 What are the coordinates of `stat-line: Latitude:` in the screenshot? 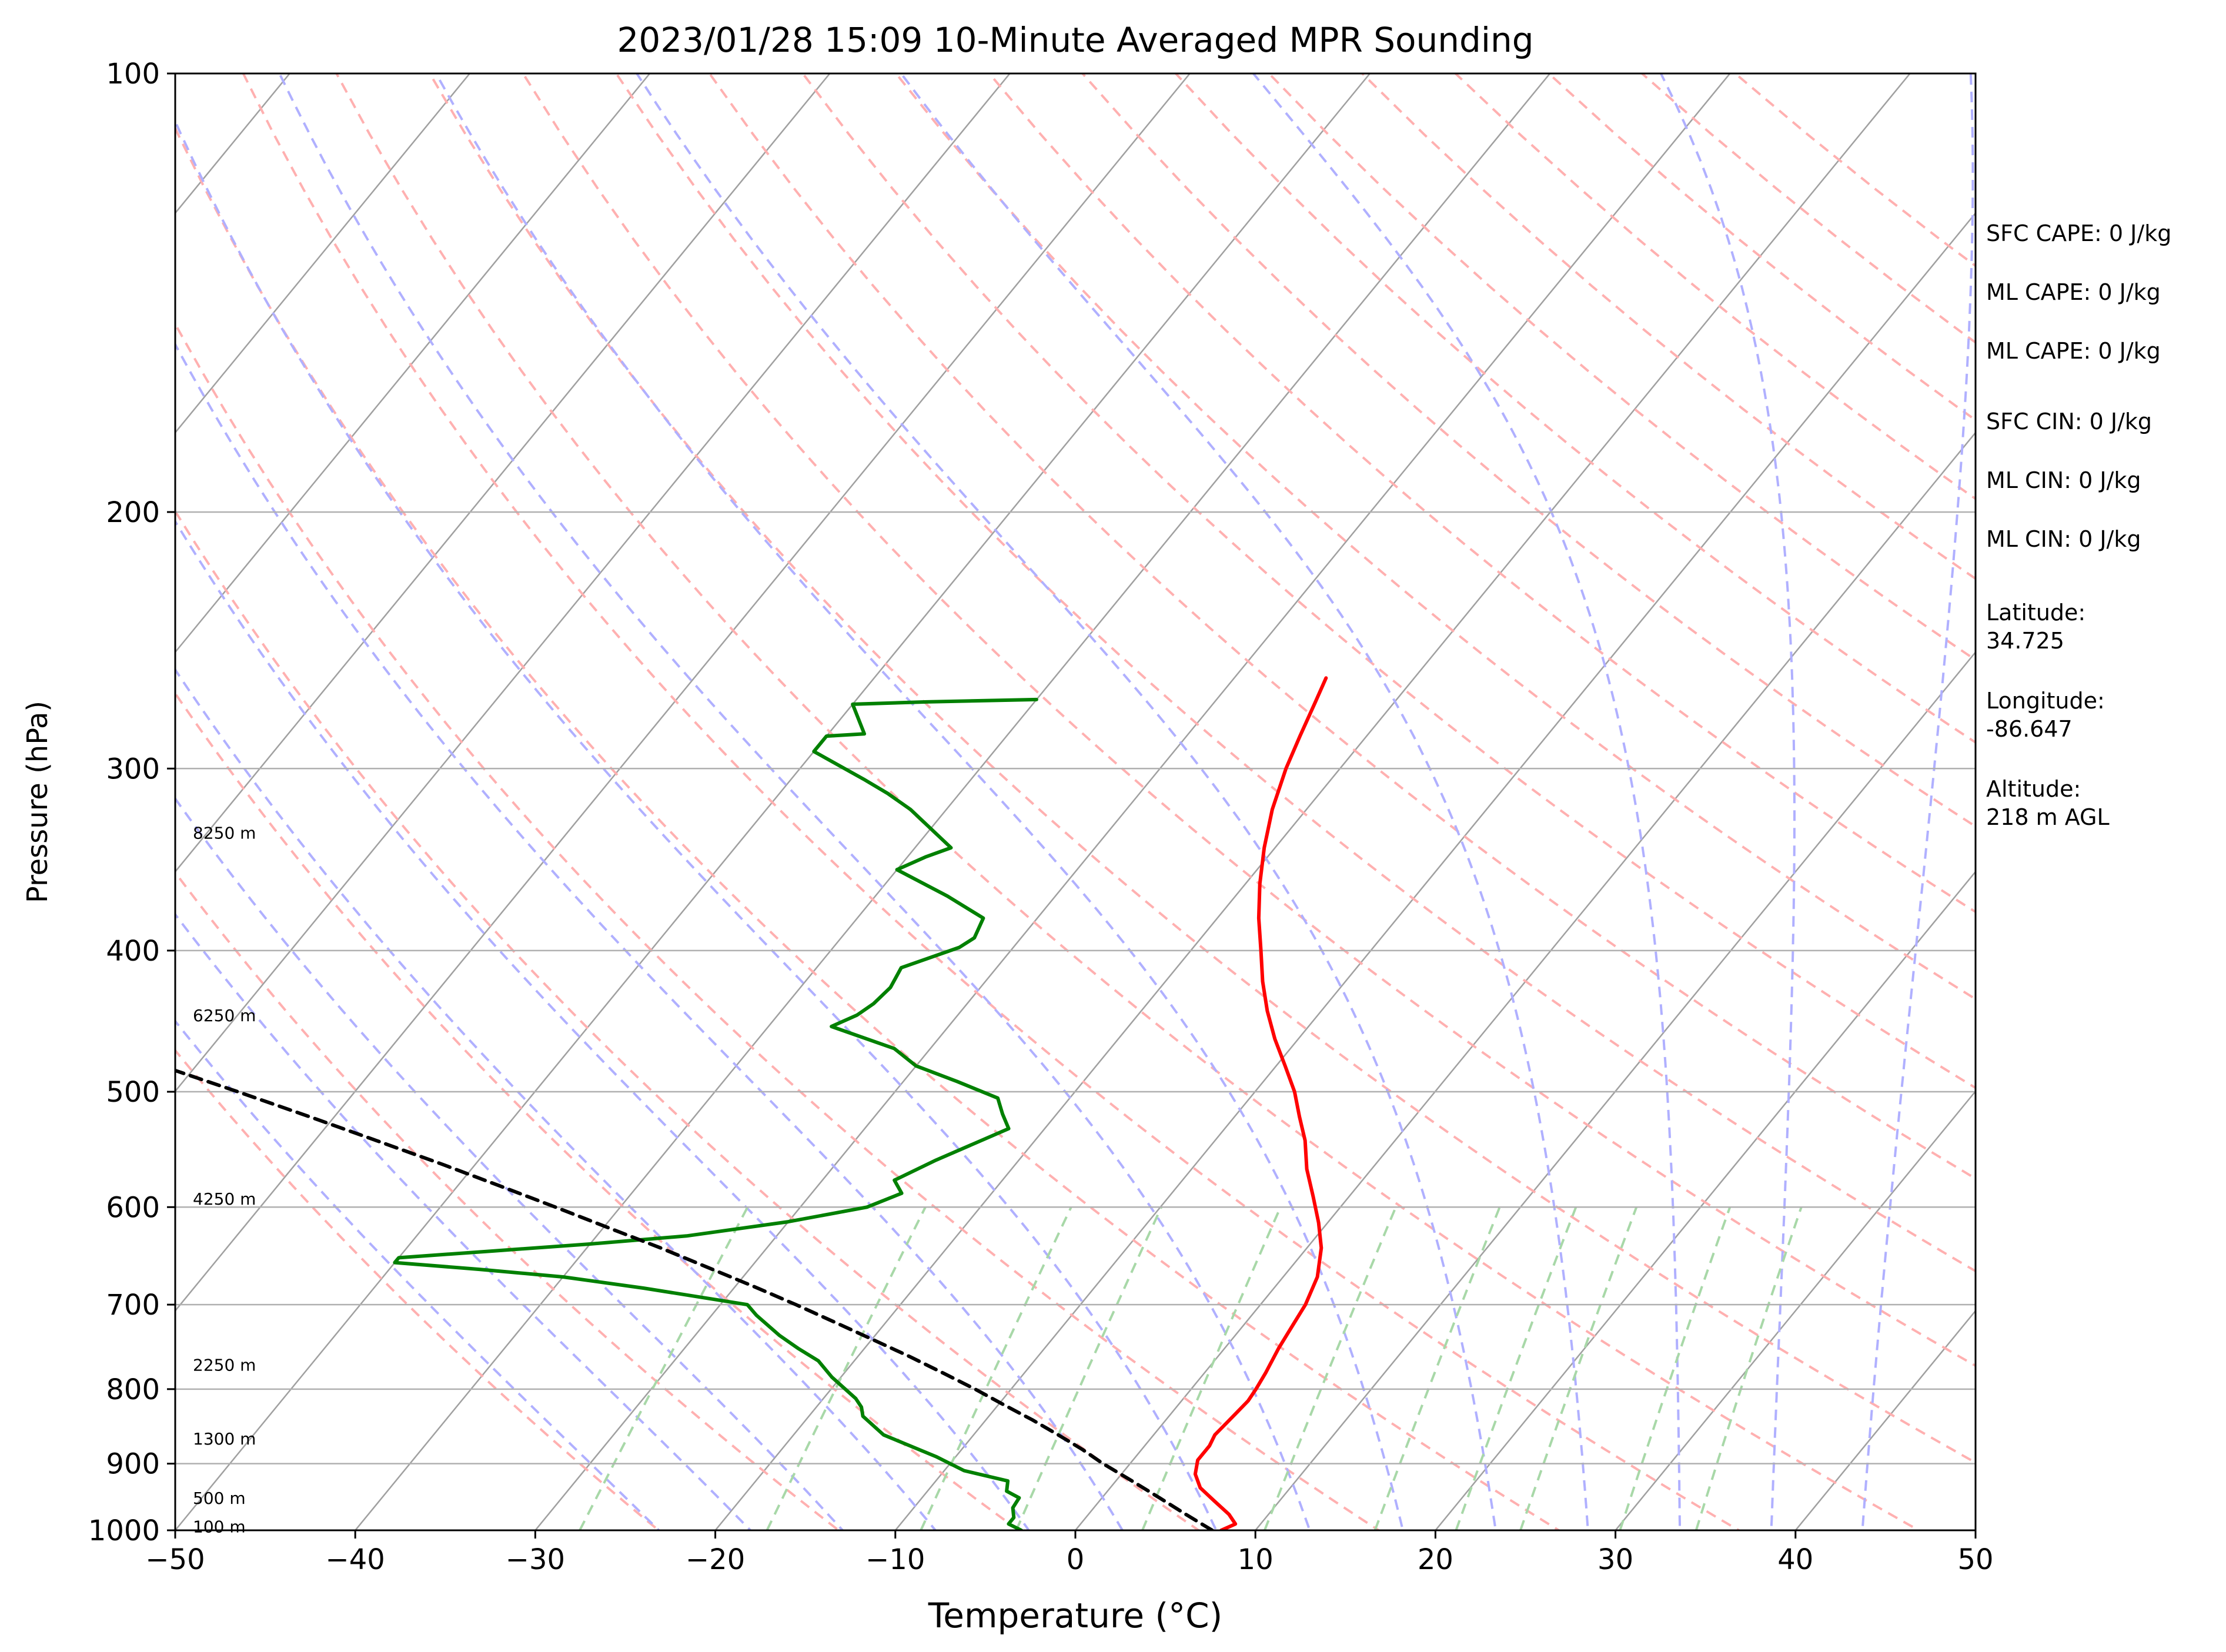 It's located at (2035, 613).